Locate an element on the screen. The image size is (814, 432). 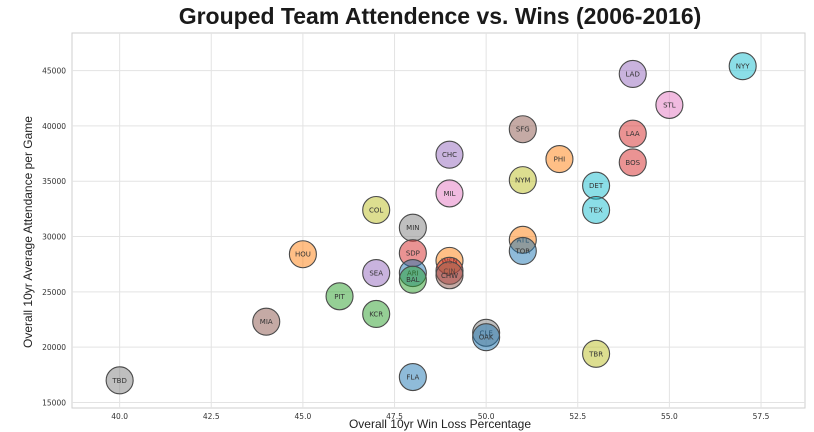
point-label: CHC is located at coordinates (449, 155).